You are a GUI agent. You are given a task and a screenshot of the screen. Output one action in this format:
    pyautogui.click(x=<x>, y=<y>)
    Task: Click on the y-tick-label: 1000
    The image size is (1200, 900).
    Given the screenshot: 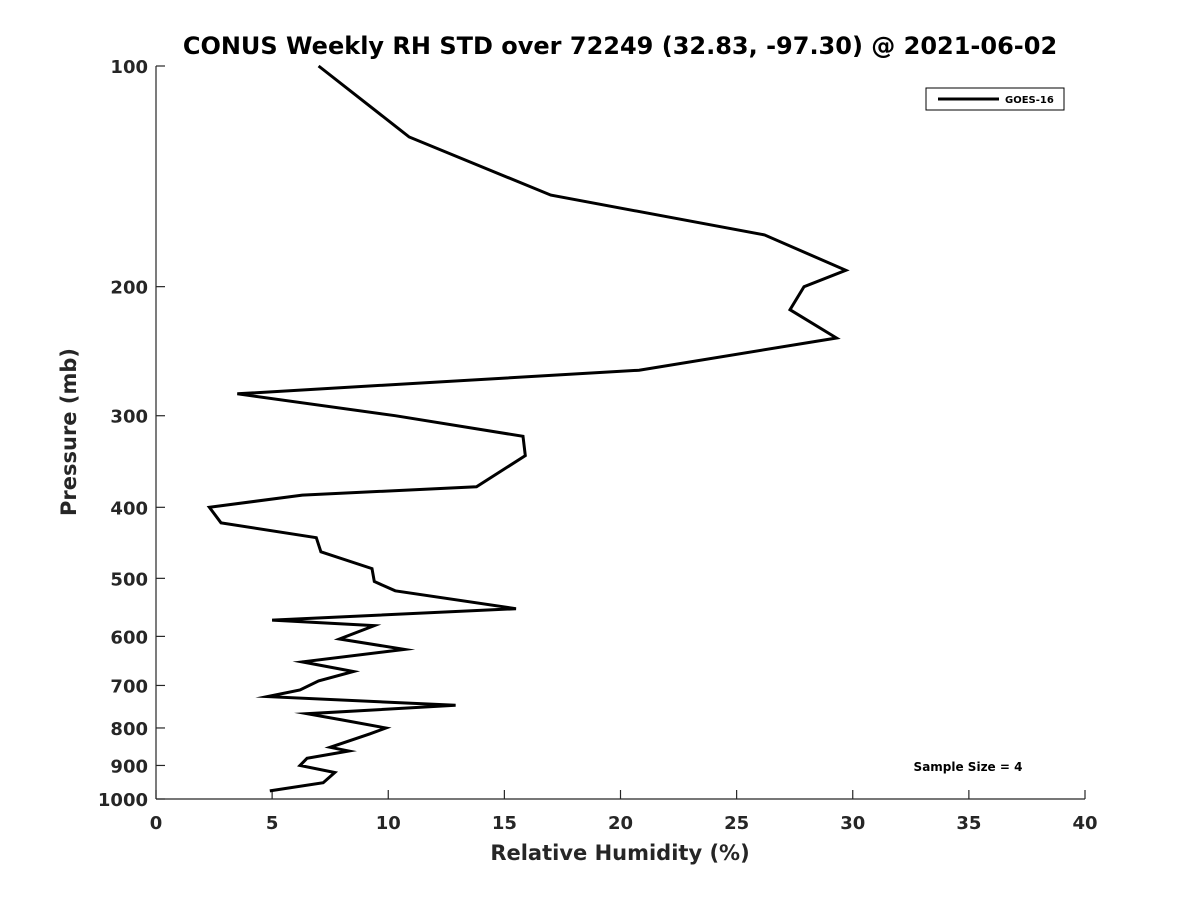 What is the action you would take?
    pyautogui.click(x=123, y=800)
    